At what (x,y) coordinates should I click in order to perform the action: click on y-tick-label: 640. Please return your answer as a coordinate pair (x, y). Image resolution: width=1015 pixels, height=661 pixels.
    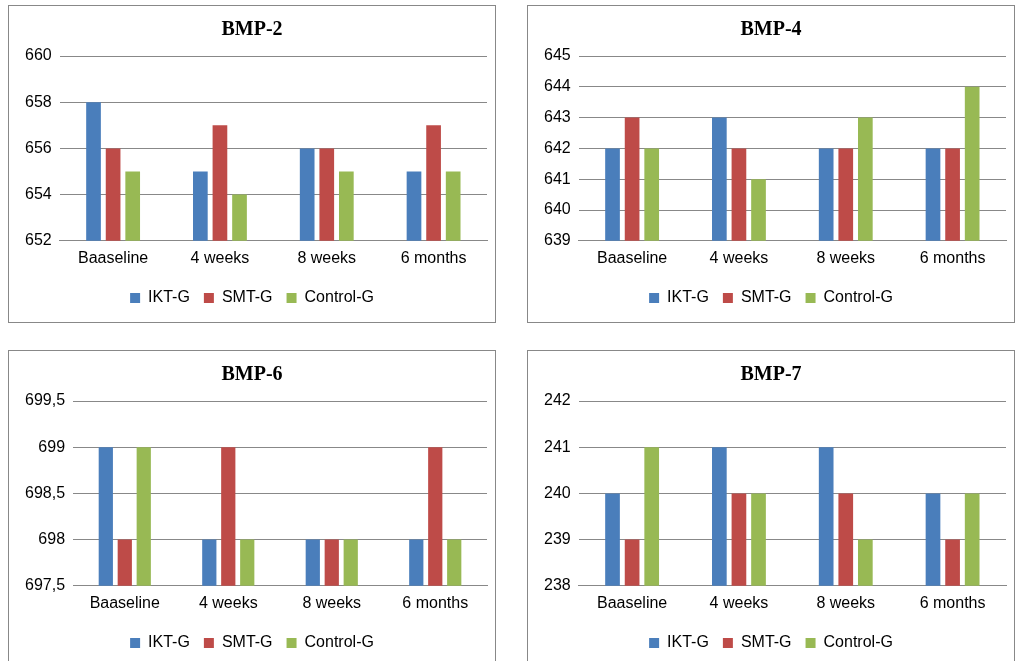
    Looking at the image, I should click on (557, 209).